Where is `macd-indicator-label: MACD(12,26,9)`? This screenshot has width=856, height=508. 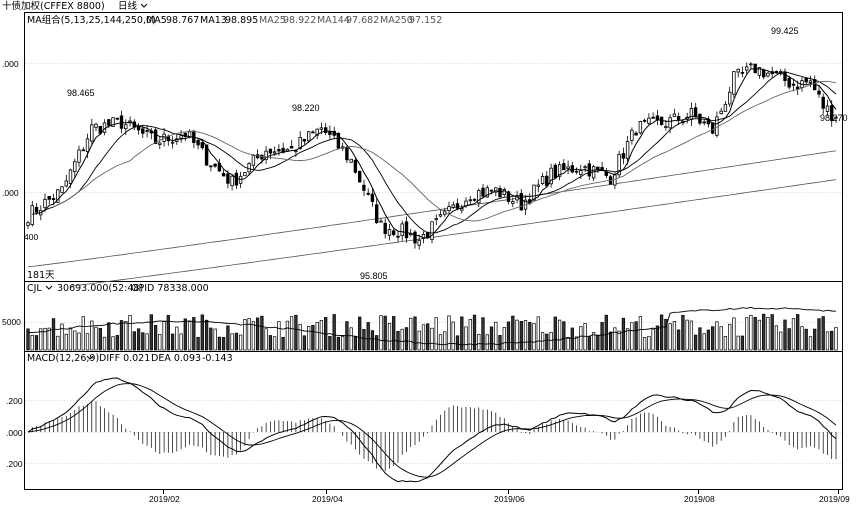
macd-indicator-label: MACD(12,26,9) is located at coordinates (63, 358).